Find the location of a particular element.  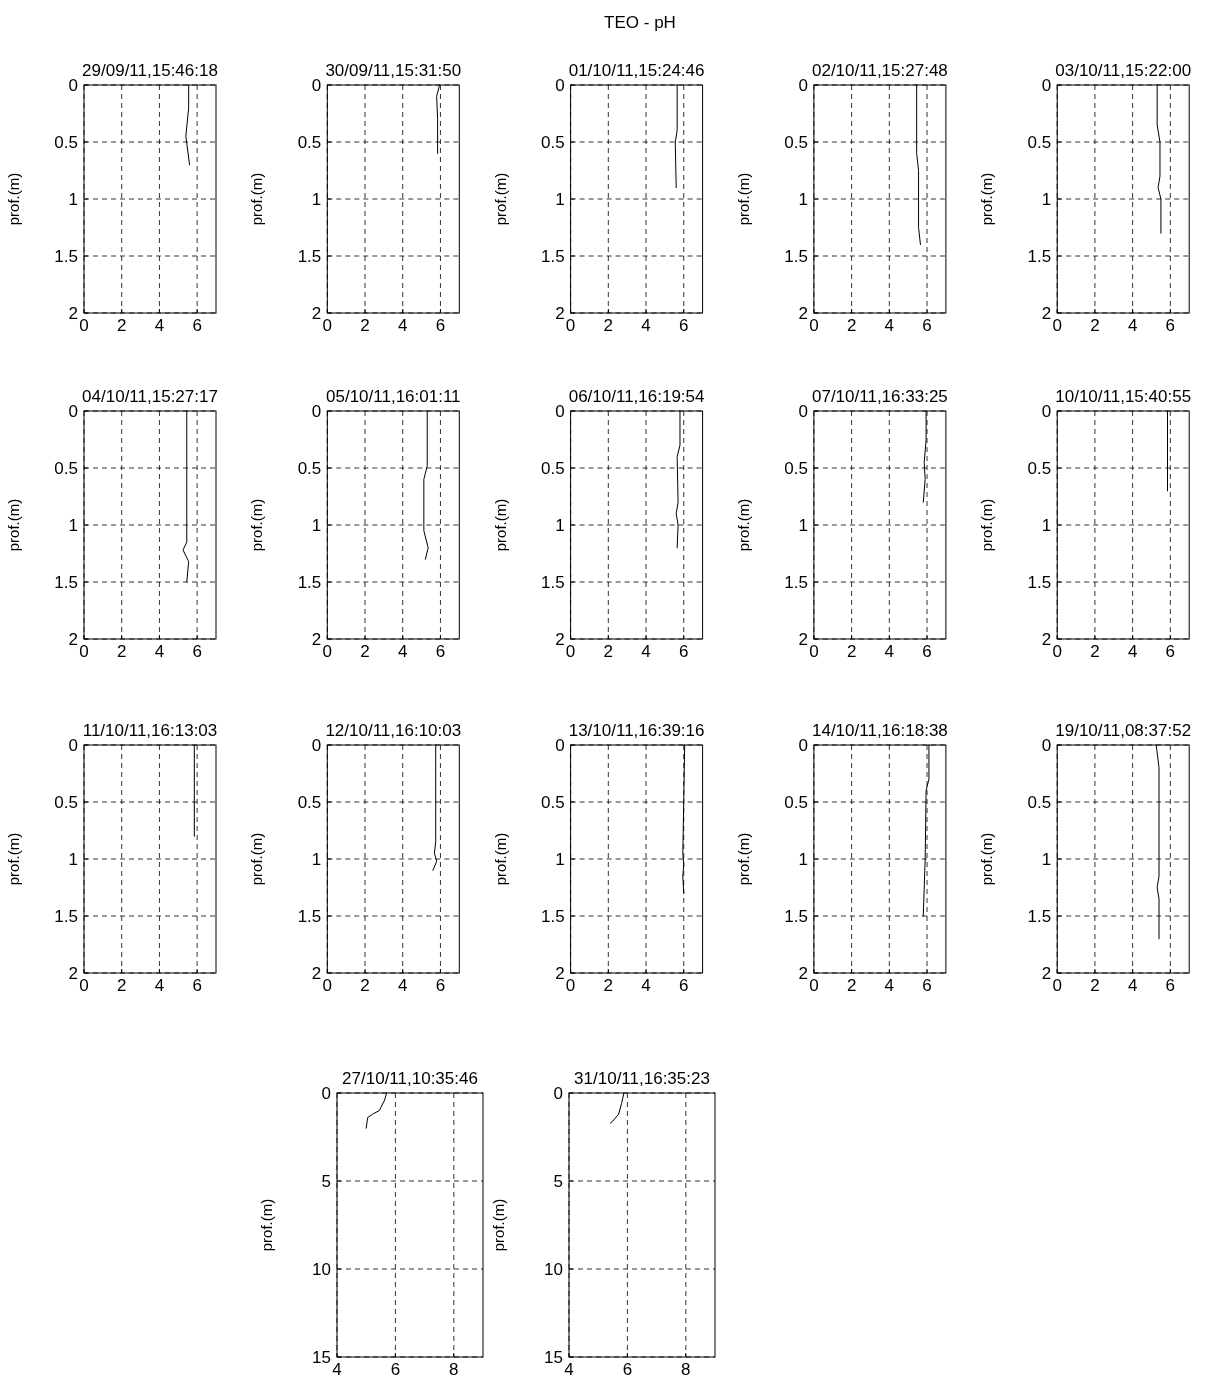

chart-title: 12/10/11,16:10:03 is located at coordinates (393, 730).